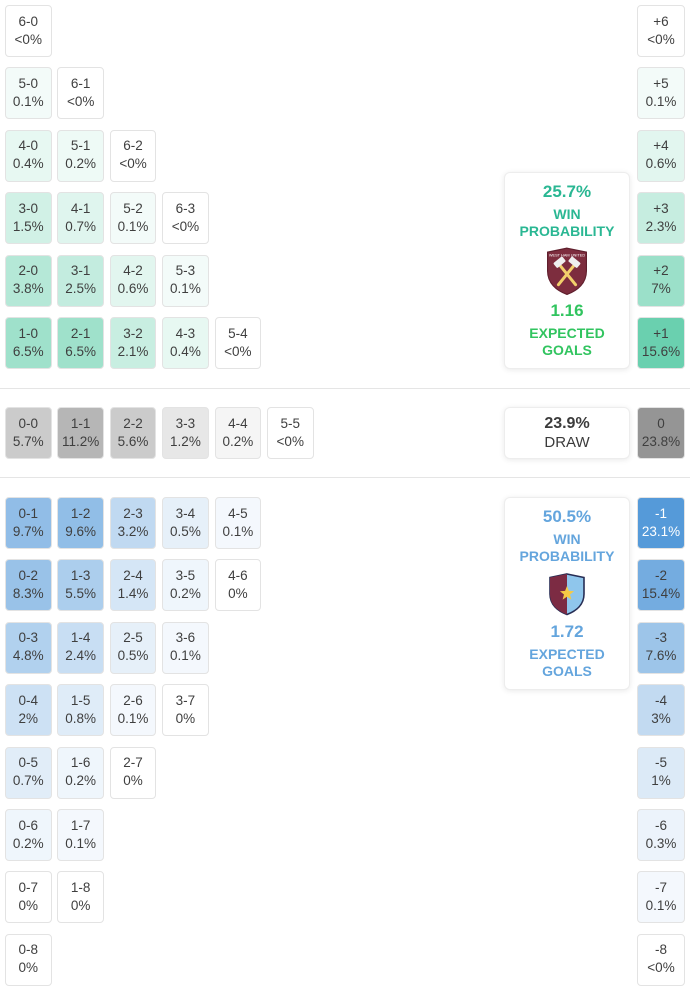  I want to click on score-cell-0-2: 0-2 8.3%, so click(28, 585).